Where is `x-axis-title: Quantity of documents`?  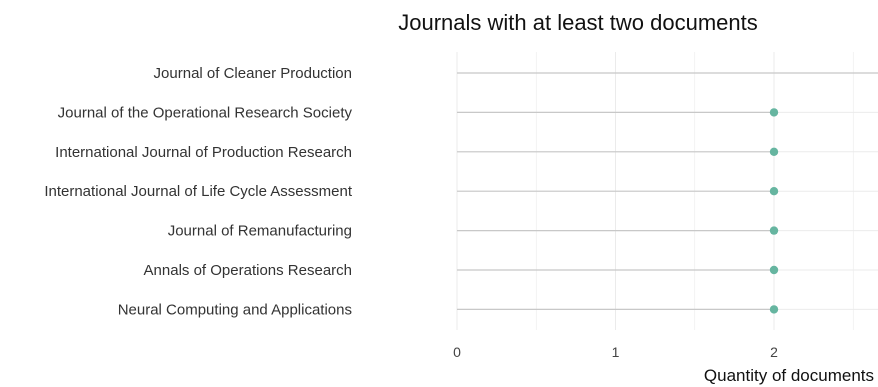
x-axis-title: Quantity of documents is located at coordinates (789, 375).